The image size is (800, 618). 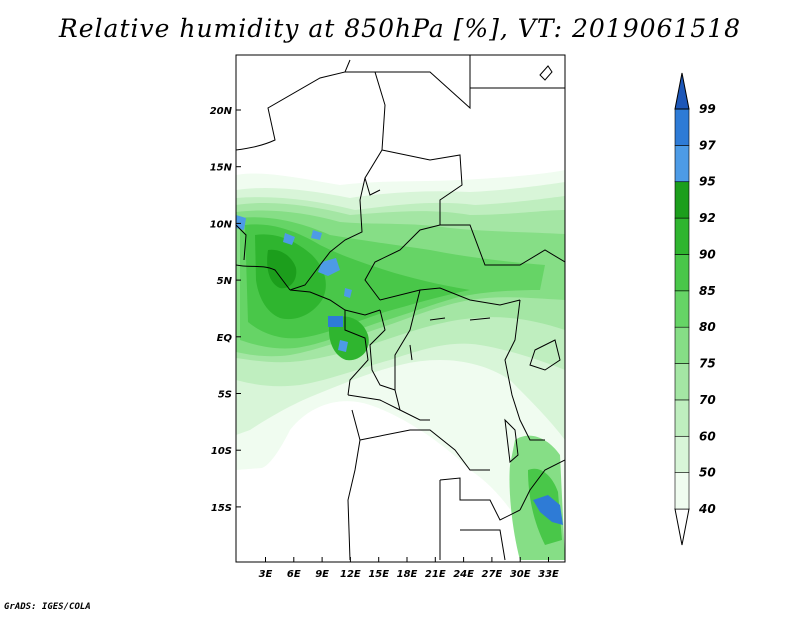 What do you see at coordinates (707, 436) in the screenshot?
I see `colorbar-label: 60` at bounding box center [707, 436].